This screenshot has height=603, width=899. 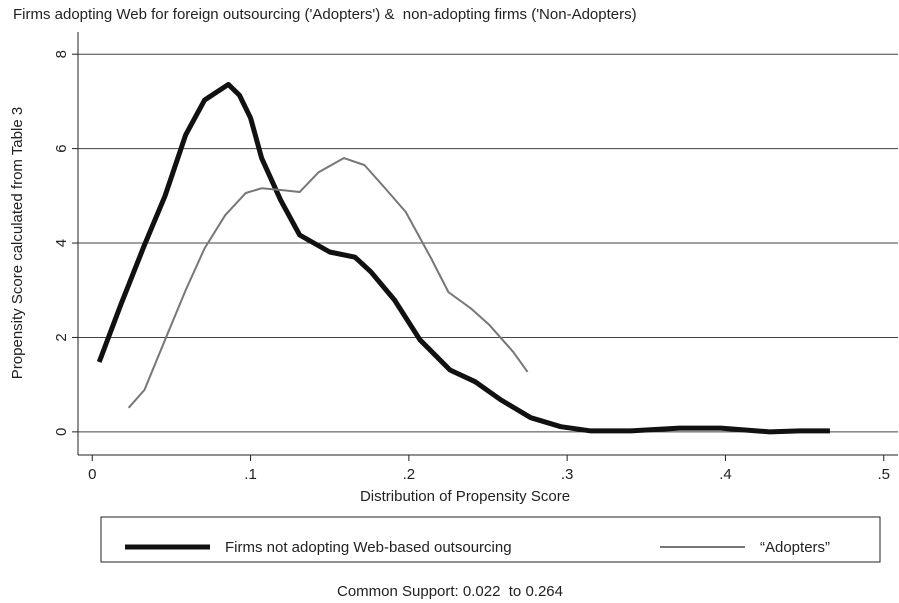 What do you see at coordinates (450, 591) in the screenshot?
I see `note: Common Support: 0.022 to 0.264` at bounding box center [450, 591].